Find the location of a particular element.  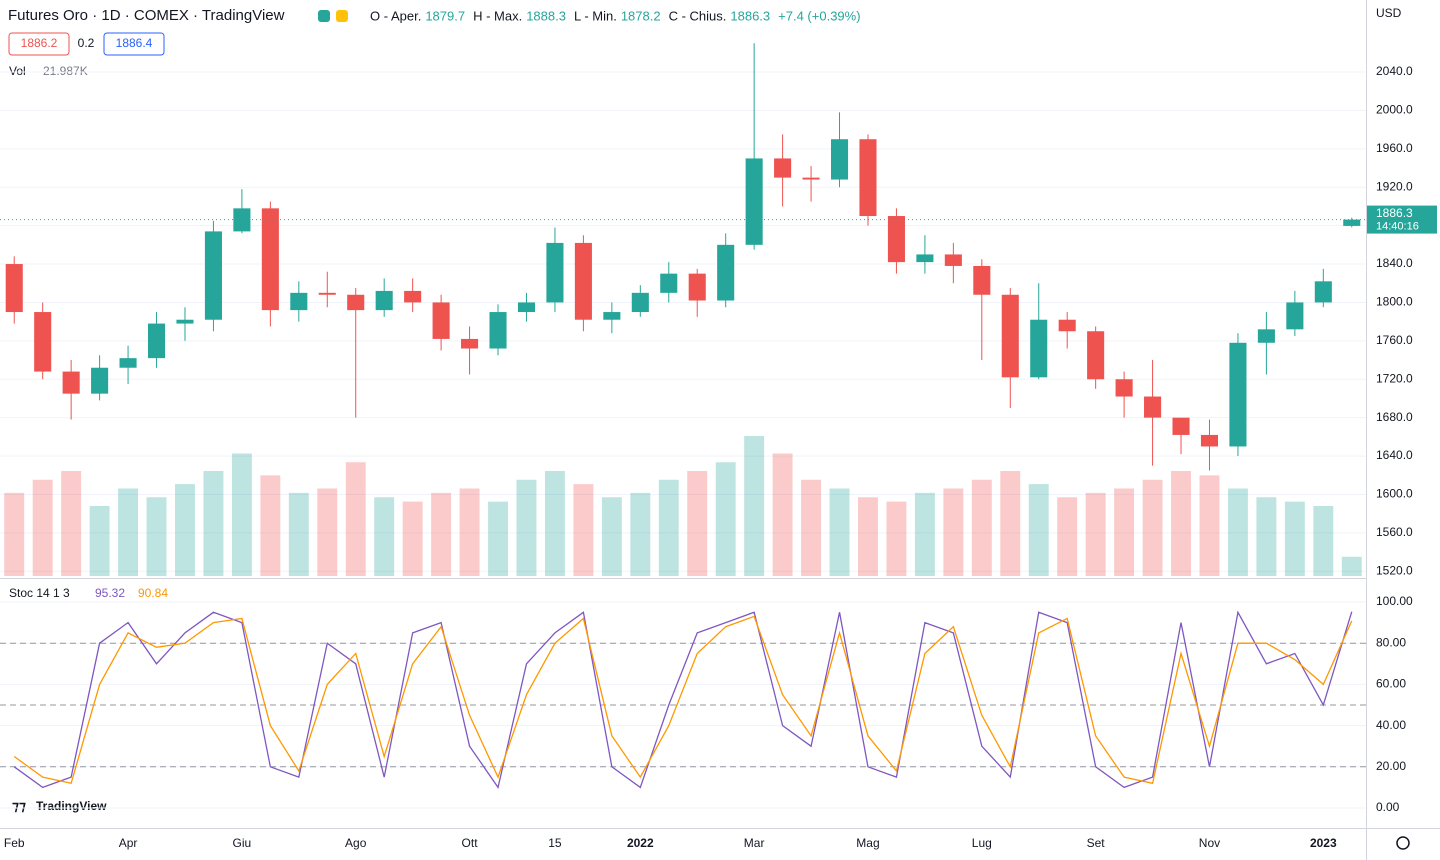

y-tick-label: 1720.0 is located at coordinates (1394, 378).